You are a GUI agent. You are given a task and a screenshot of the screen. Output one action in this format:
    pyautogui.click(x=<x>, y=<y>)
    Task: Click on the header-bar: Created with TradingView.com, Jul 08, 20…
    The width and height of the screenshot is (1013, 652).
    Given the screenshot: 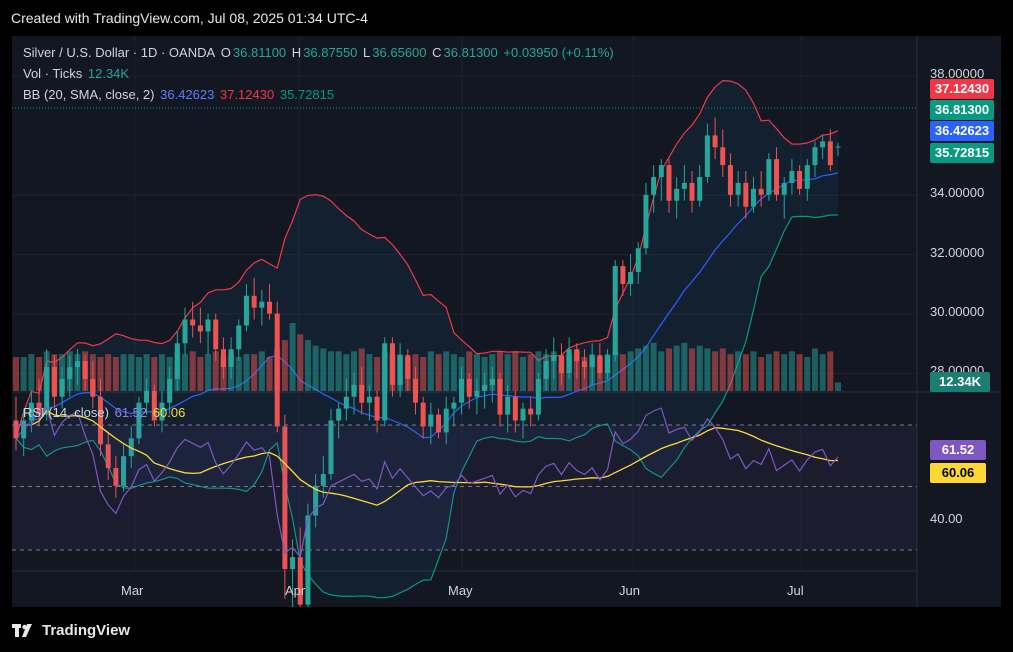 What is the action you would take?
    pyautogui.click(x=506, y=18)
    